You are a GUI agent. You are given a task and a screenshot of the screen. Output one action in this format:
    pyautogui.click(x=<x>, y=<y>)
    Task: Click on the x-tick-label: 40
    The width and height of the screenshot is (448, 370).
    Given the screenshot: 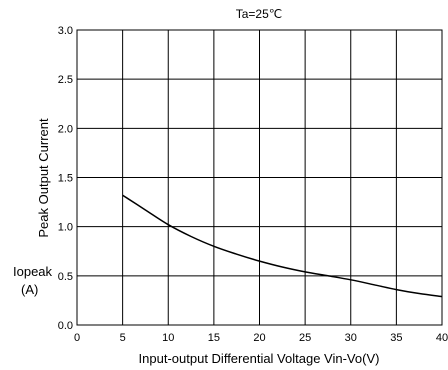 What is the action you would take?
    pyautogui.click(x=442, y=338)
    